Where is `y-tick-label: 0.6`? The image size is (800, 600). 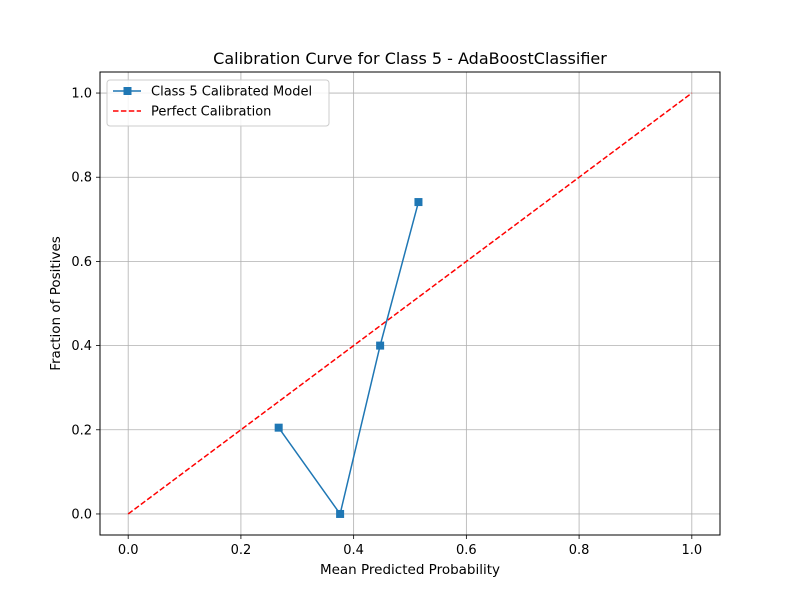 y-tick-label: 0.6 is located at coordinates (81, 262).